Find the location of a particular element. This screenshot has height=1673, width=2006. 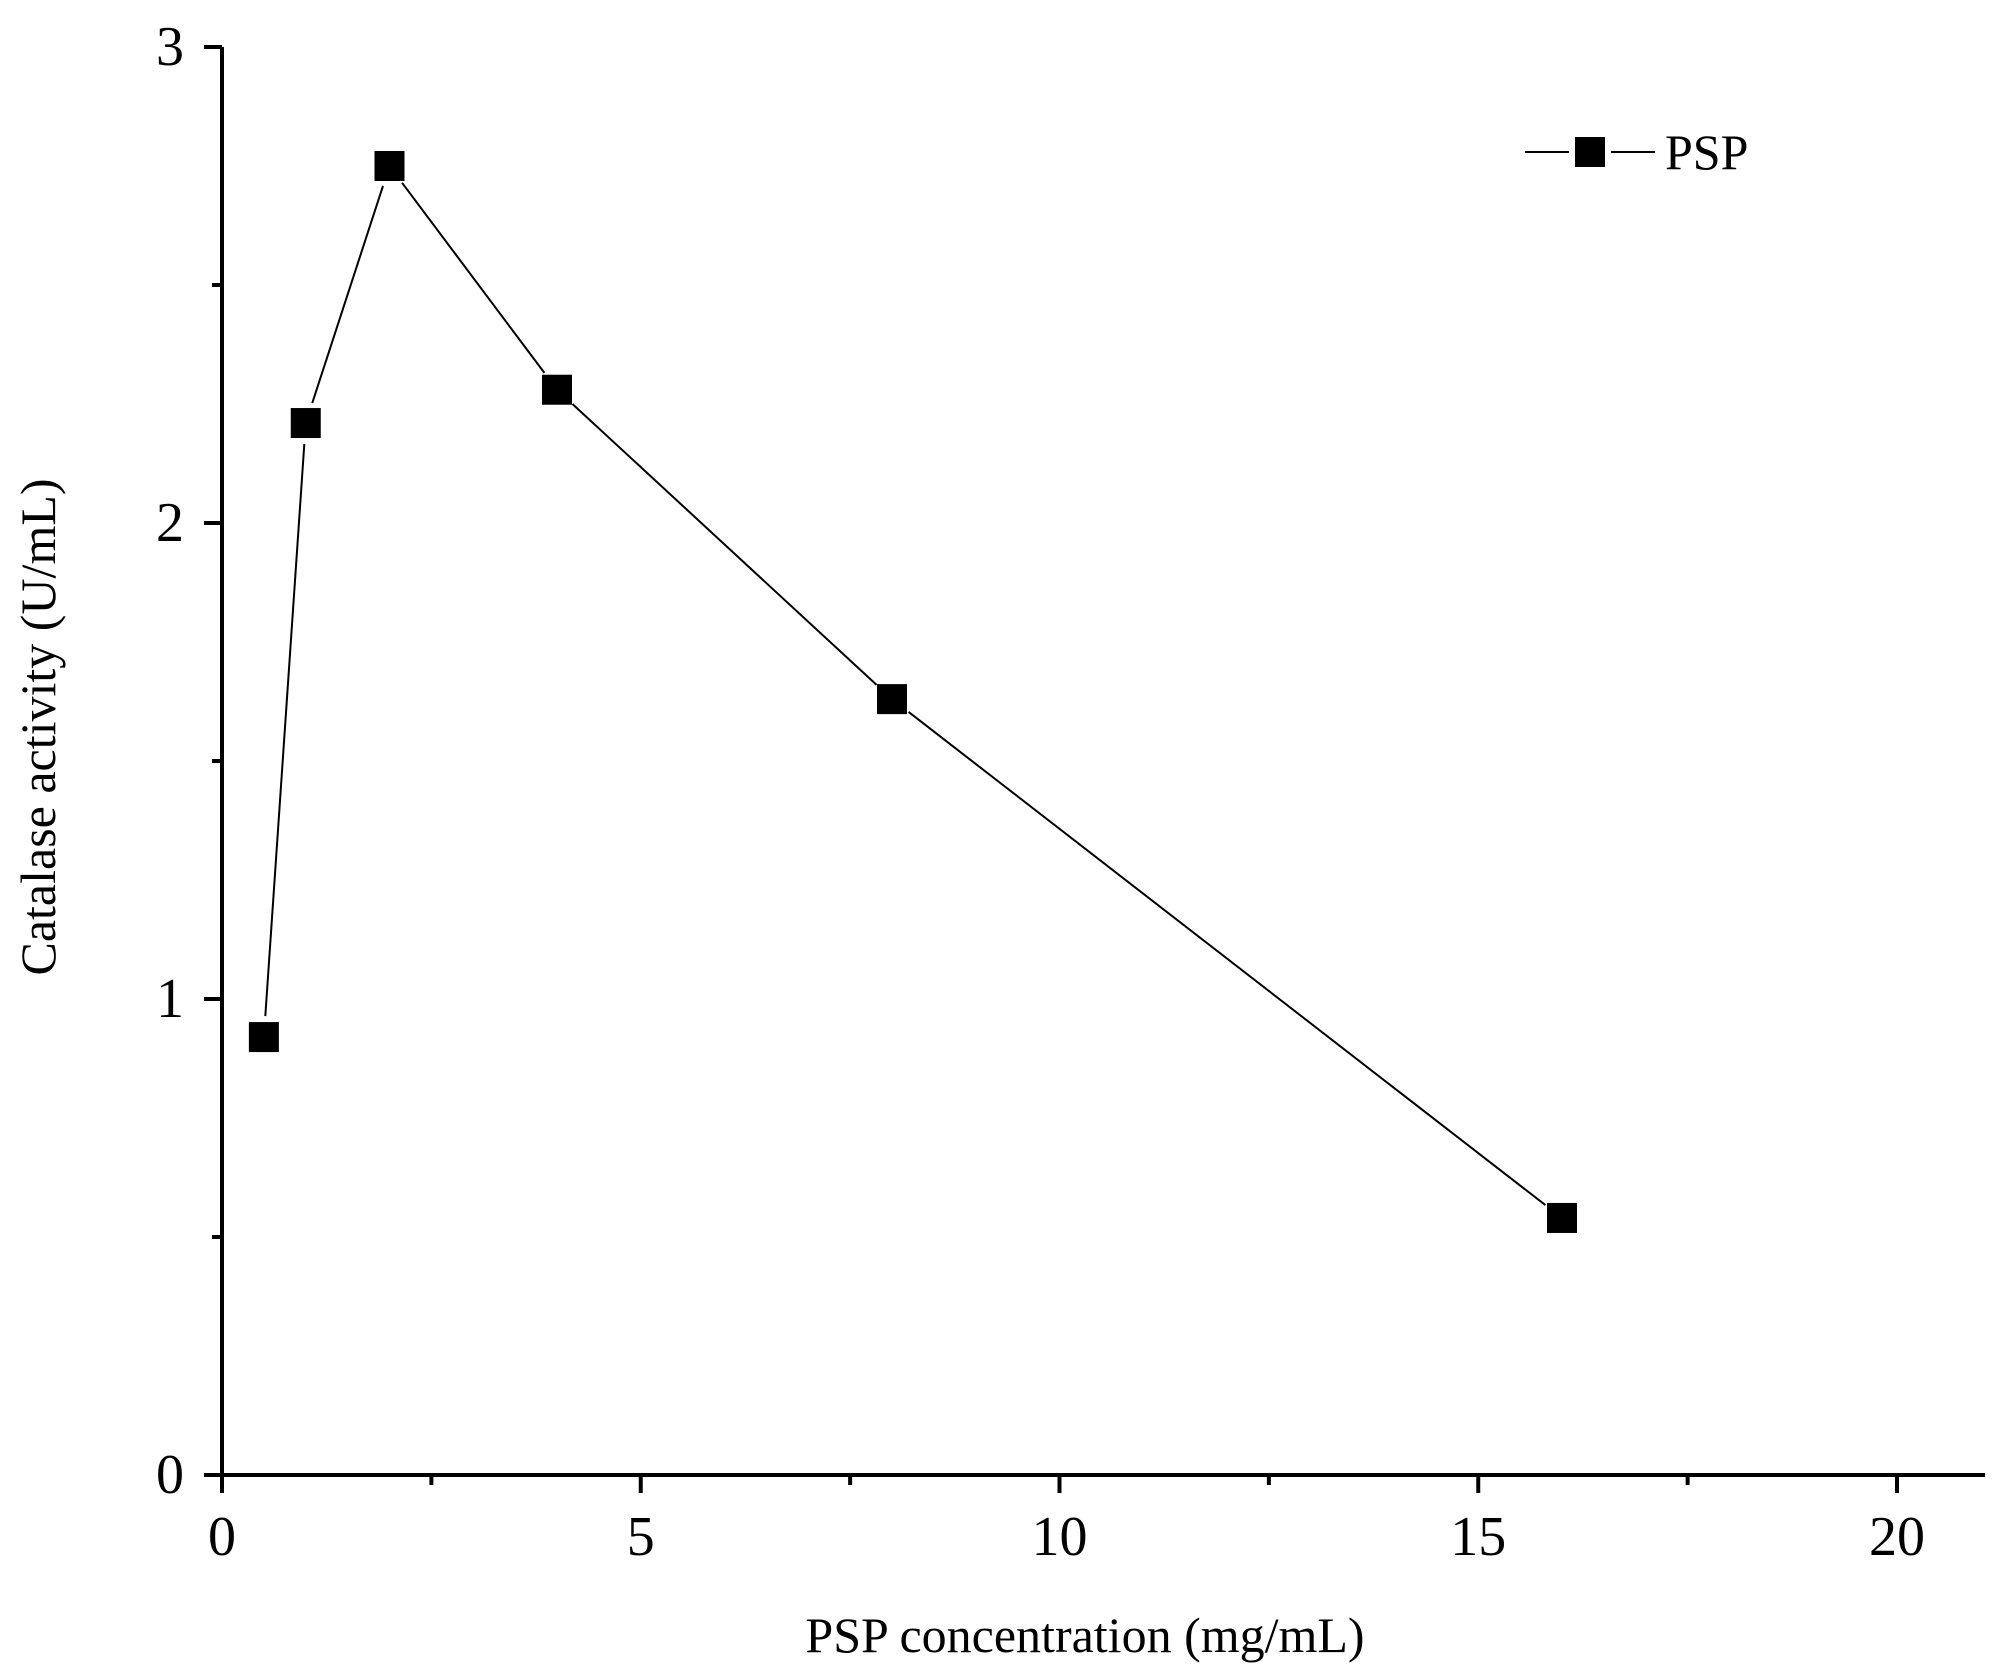

y-tick-label: 2 is located at coordinates (170, 523).